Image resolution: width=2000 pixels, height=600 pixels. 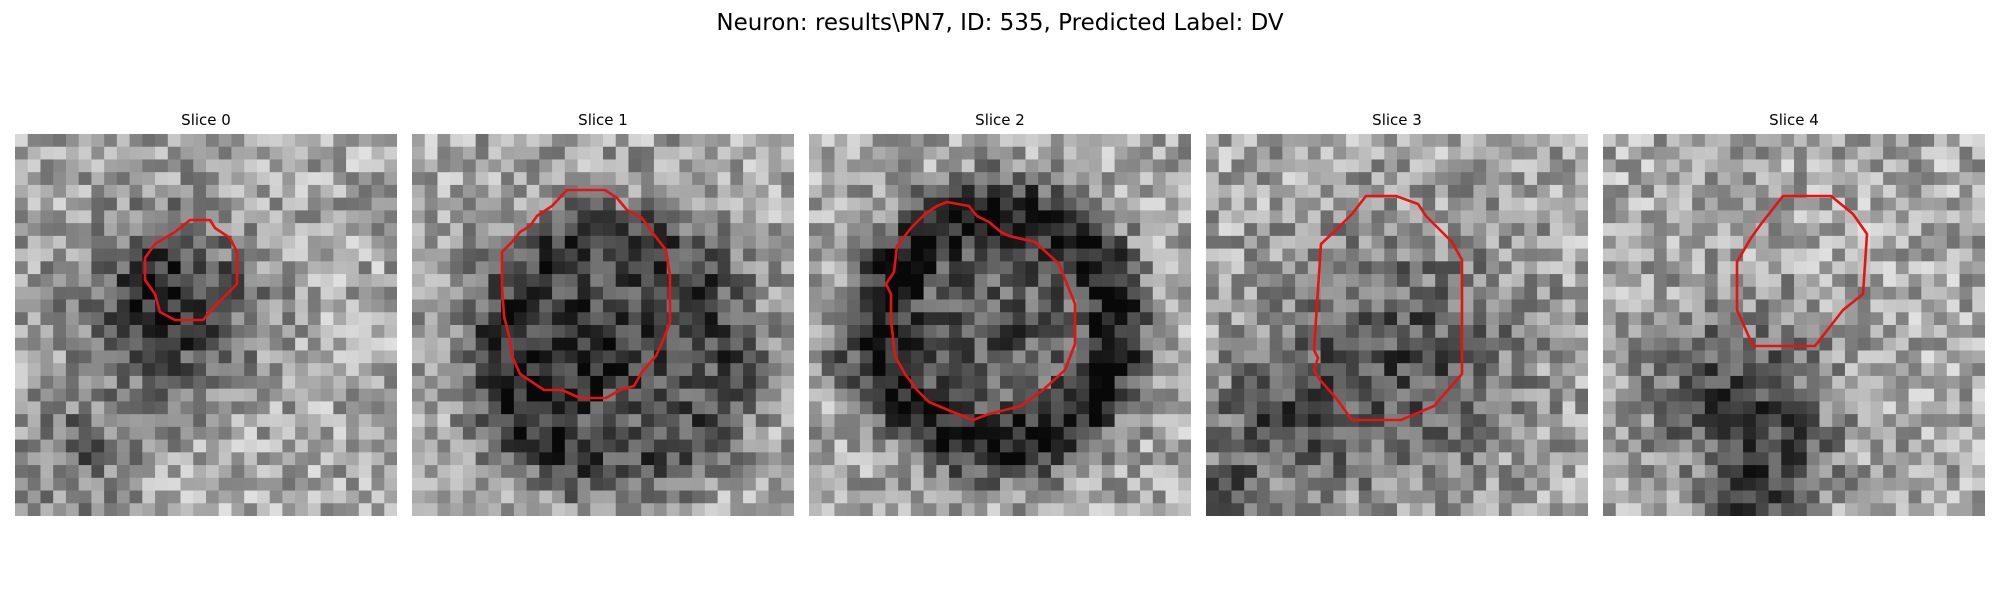 I want to click on slice-title-2: Slice 2, so click(x=1000, y=120).